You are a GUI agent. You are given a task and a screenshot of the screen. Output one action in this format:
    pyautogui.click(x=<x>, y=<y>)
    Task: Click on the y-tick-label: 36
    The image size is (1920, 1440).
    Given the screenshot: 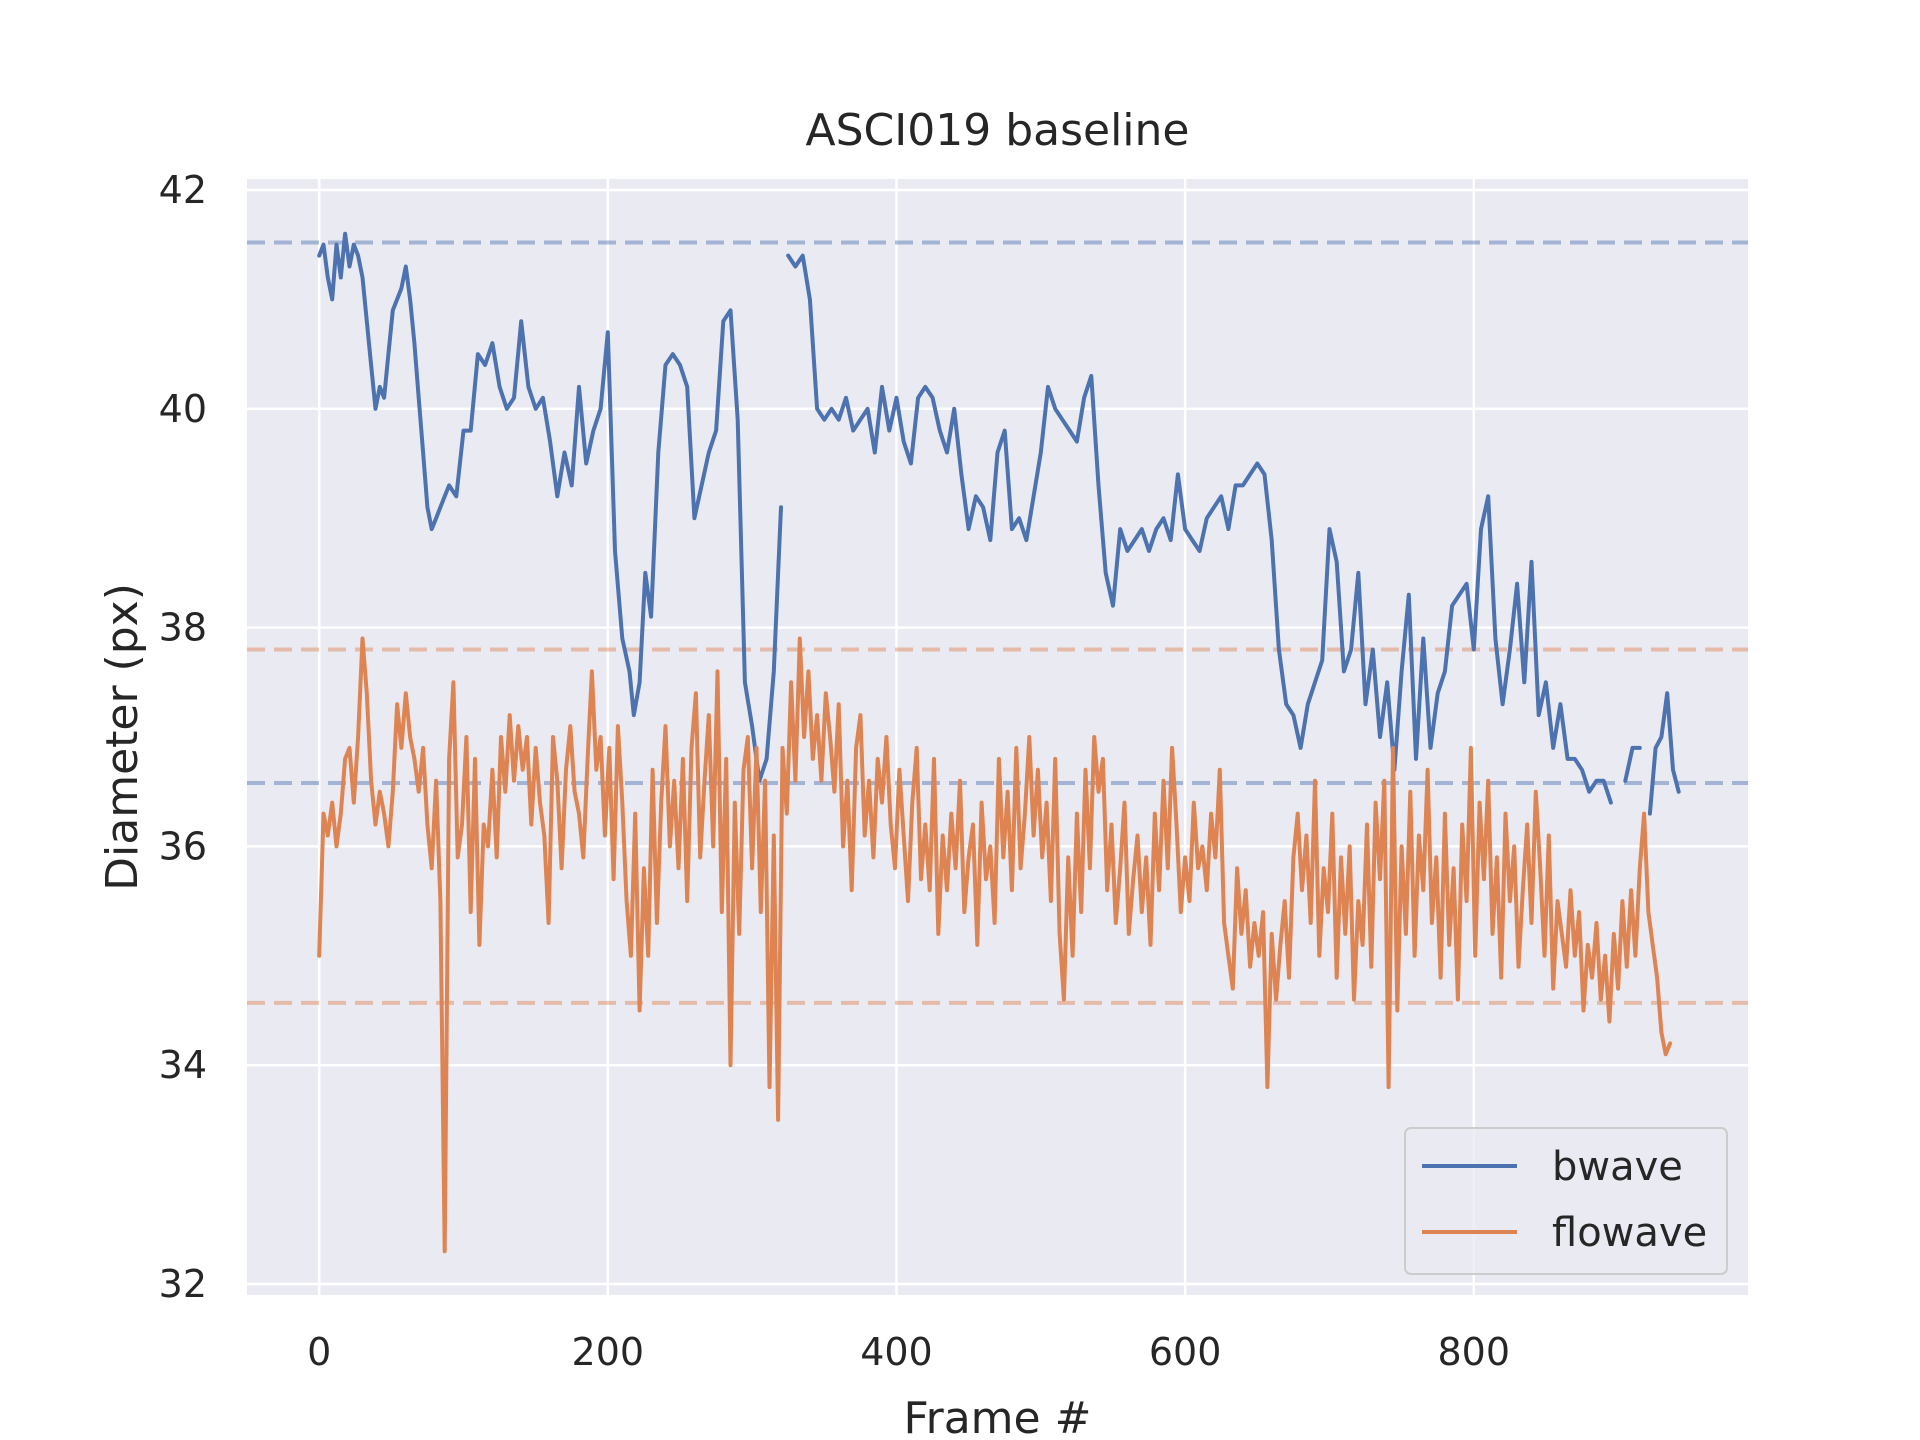 What is the action you would take?
    pyautogui.click(x=183, y=846)
    